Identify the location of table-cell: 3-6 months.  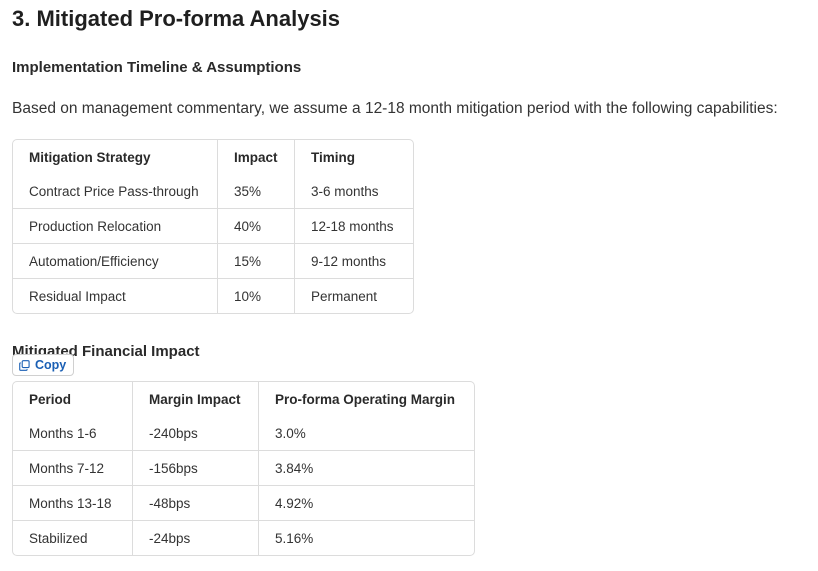
(354, 191).